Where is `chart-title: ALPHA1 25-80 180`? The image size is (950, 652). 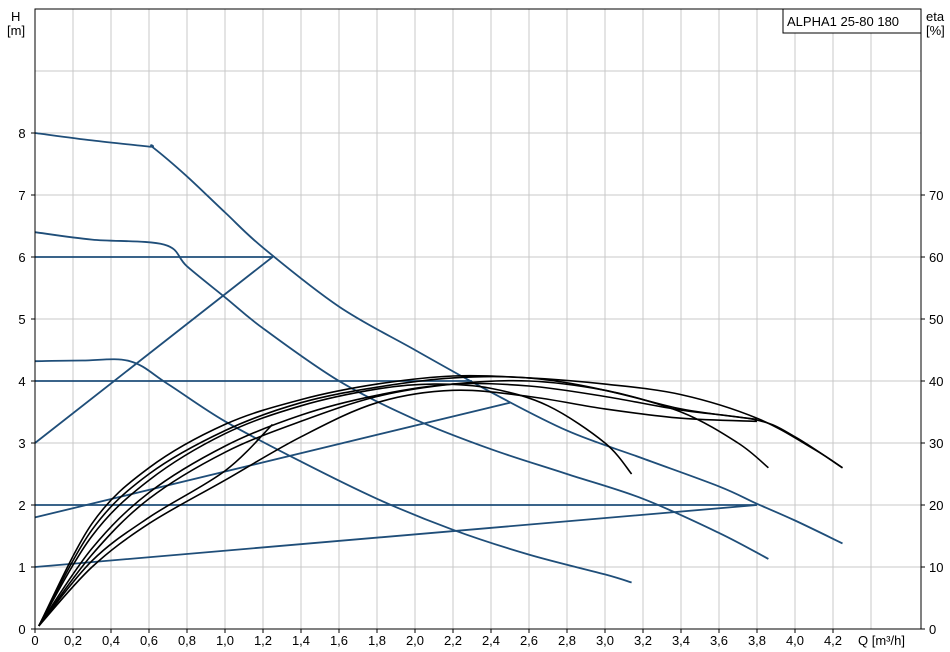 chart-title: ALPHA1 25-80 180 is located at coordinates (843, 21).